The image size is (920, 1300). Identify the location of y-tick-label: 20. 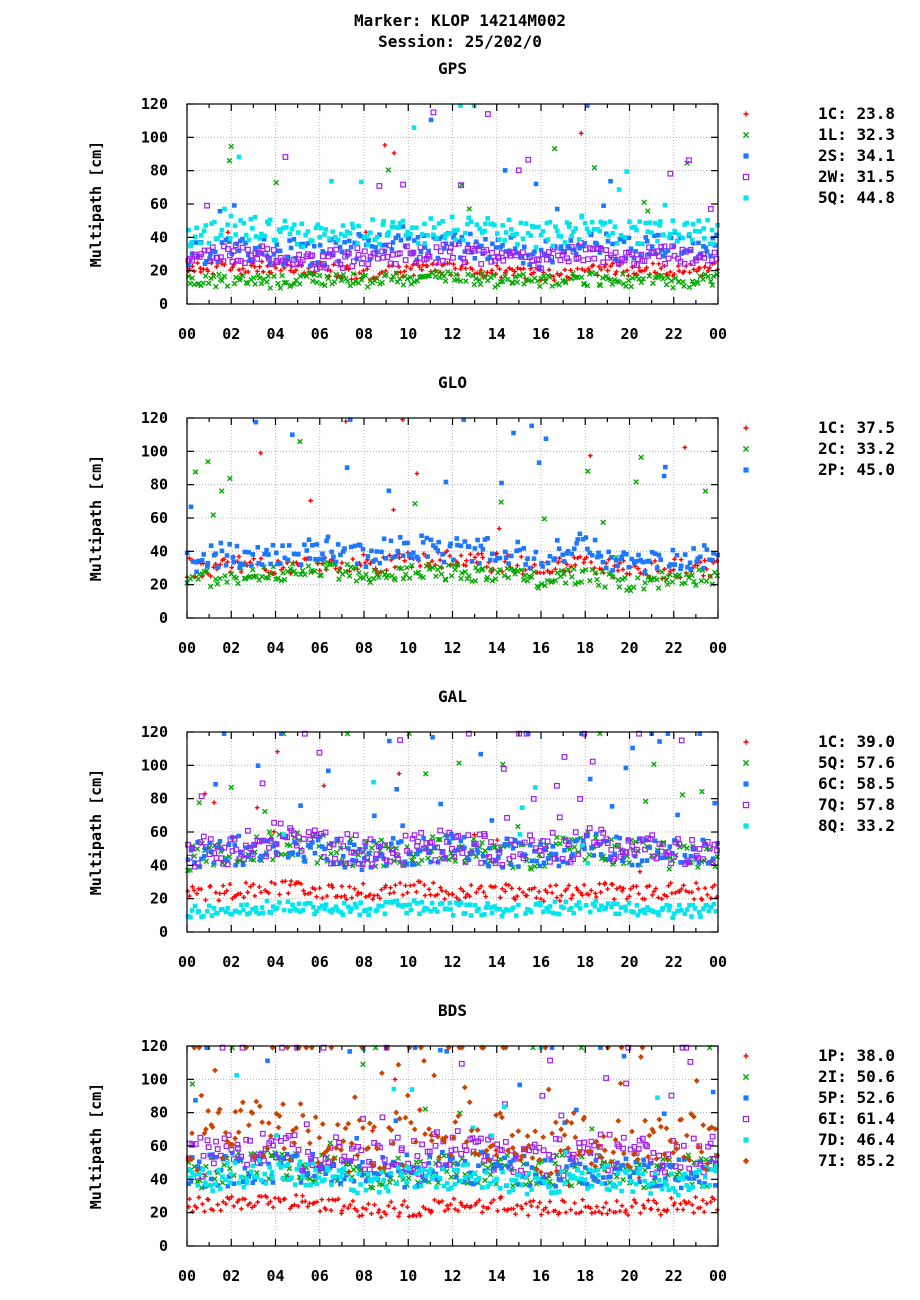
(159, 1213).